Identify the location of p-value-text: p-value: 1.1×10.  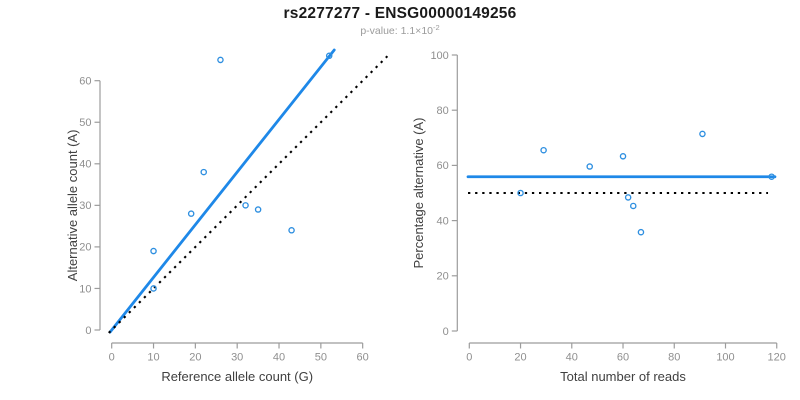
(396, 31).